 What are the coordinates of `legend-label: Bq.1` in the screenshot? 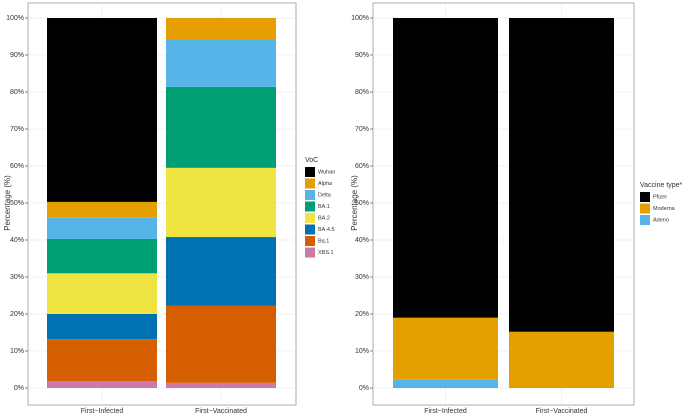 It's located at (323, 241).